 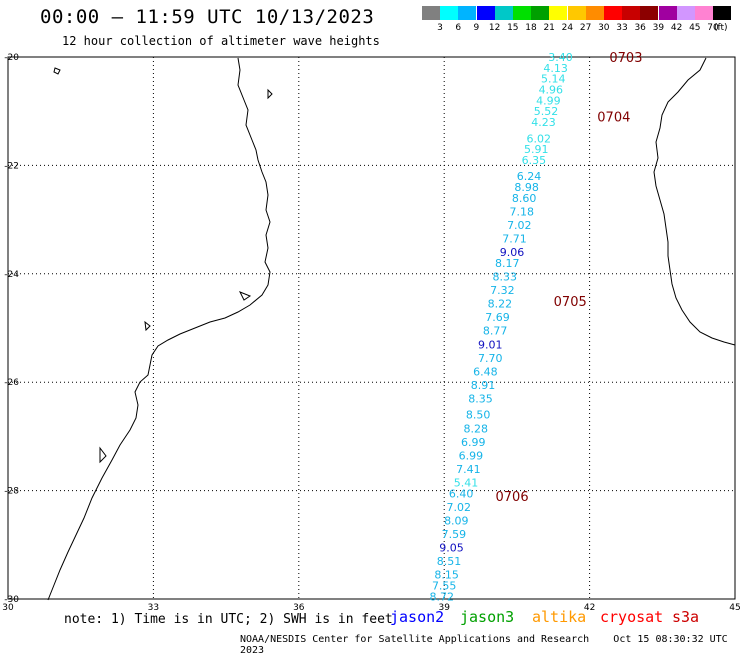 What do you see at coordinates (589, 606) in the screenshot?
I see `lon-tick-label: 42` at bounding box center [589, 606].